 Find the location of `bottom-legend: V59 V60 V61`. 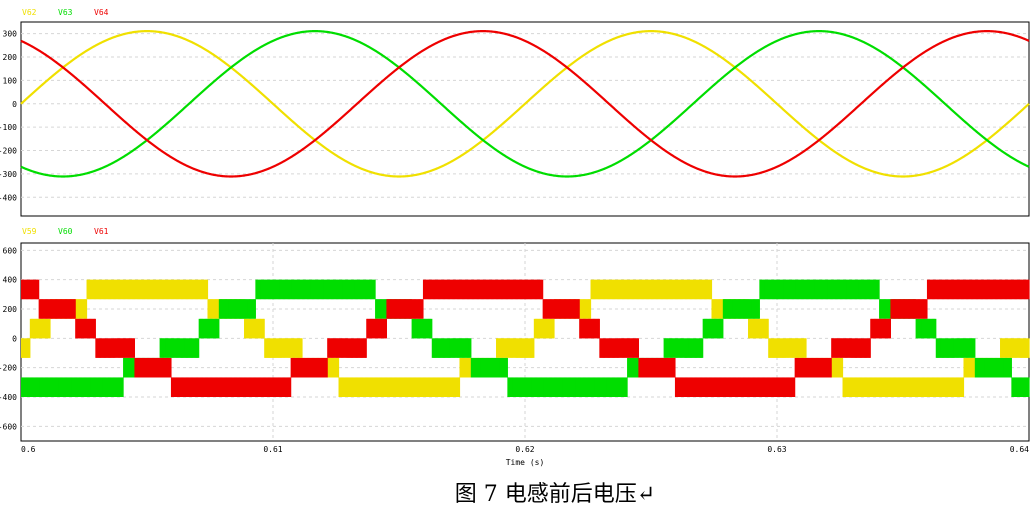

bottom-legend: V59 V60 V61 is located at coordinates (65, 231).